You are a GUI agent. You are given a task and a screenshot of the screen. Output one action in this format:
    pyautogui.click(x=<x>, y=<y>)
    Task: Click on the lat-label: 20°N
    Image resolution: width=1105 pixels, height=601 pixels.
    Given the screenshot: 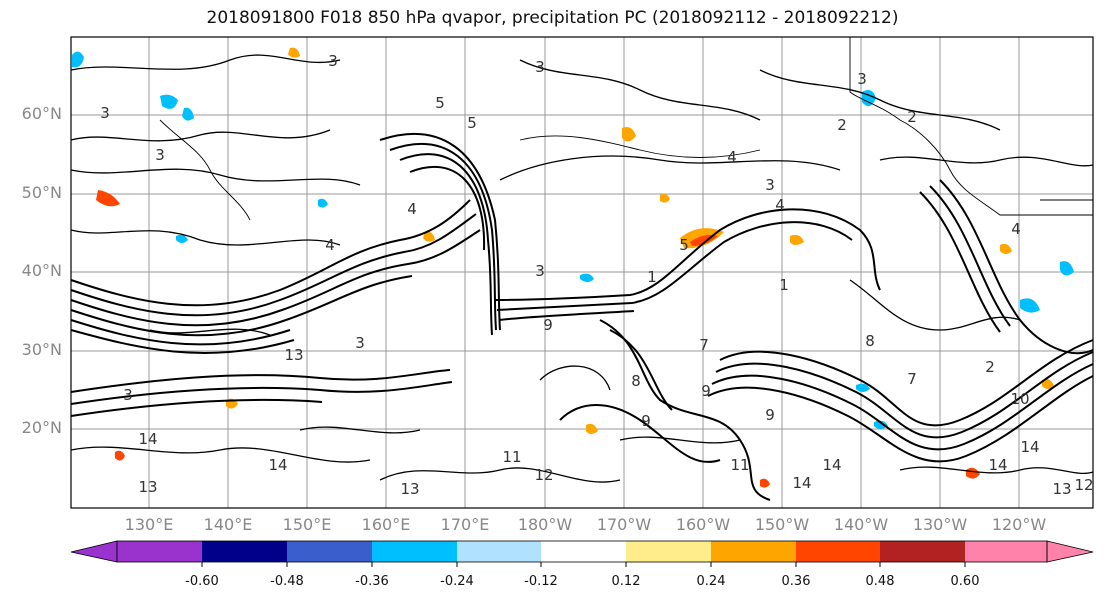 What is the action you would take?
    pyautogui.click(x=41, y=427)
    